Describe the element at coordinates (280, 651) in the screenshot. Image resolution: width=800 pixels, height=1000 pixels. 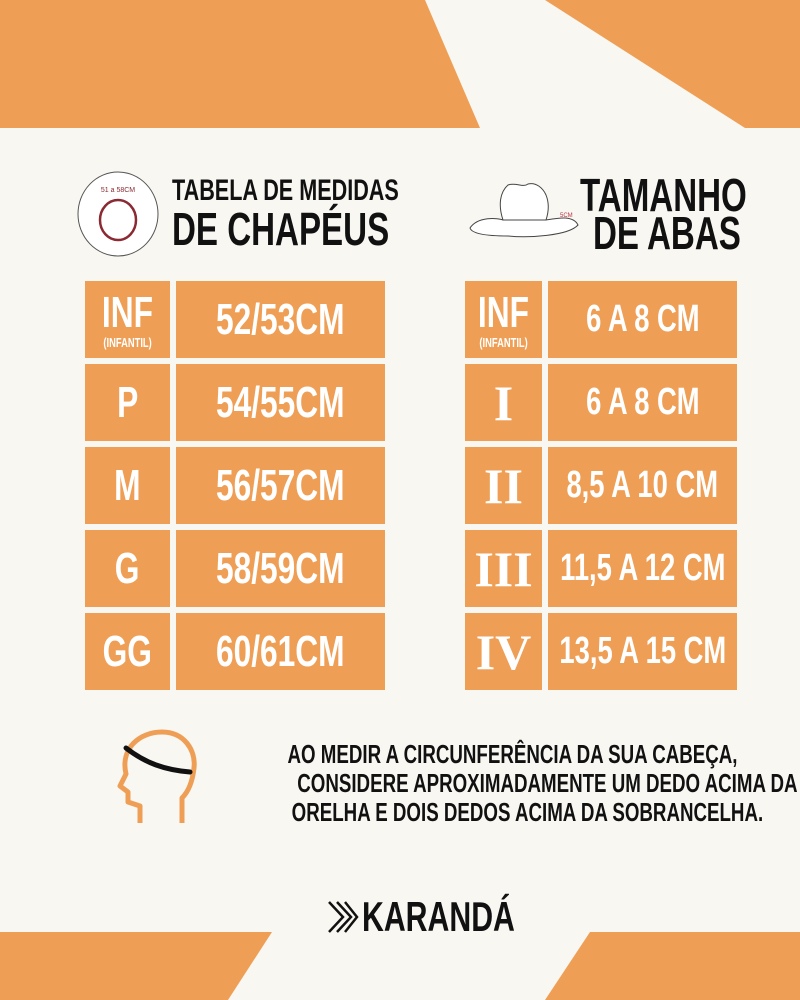
I see `value-cell: 60/61CM` at that location.